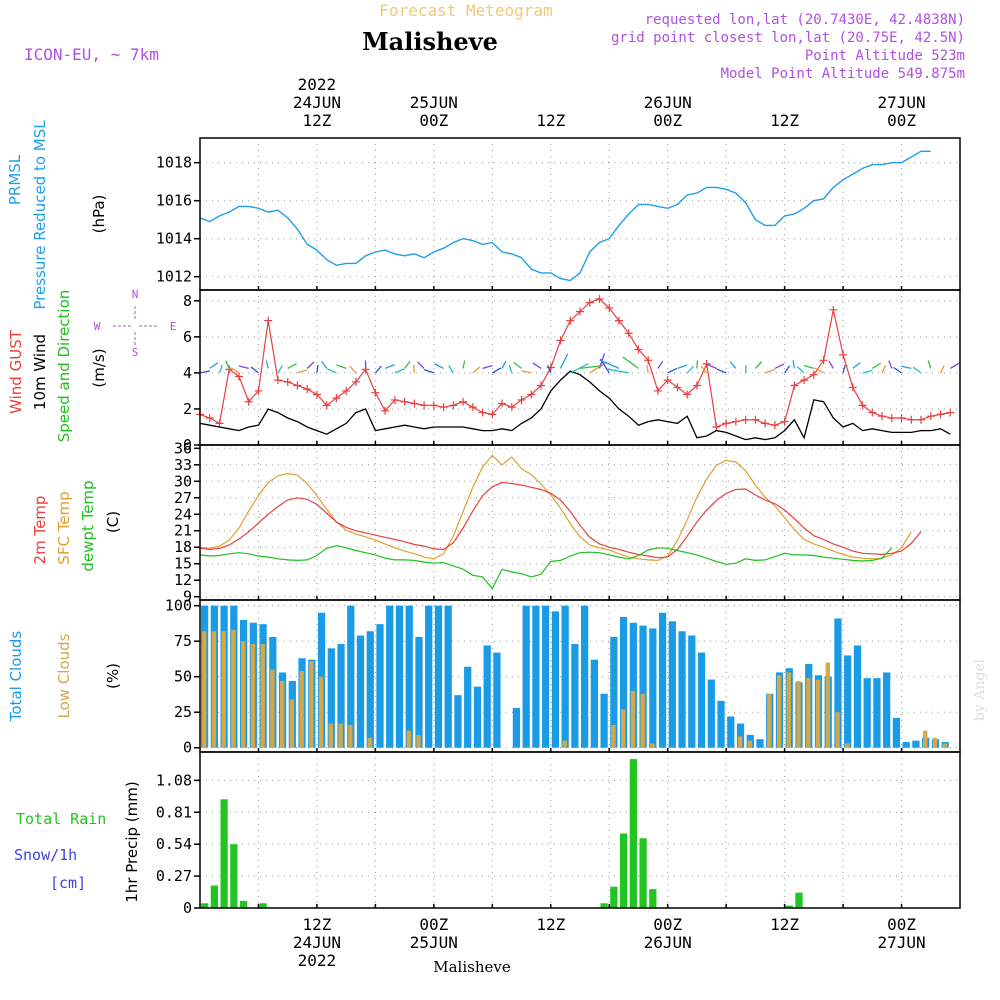 The height and width of the screenshot is (1000, 1000). Describe the element at coordinates (91, 54) in the screenshot. I see `model-name: ICON-EU, ~ 7km` at that location.